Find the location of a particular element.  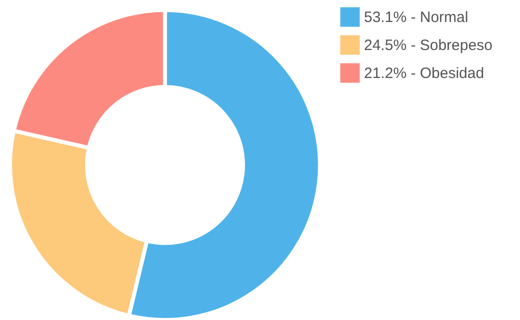

legend-label: 24.5% - Sobrepeso is located at coordinates (428, 45).